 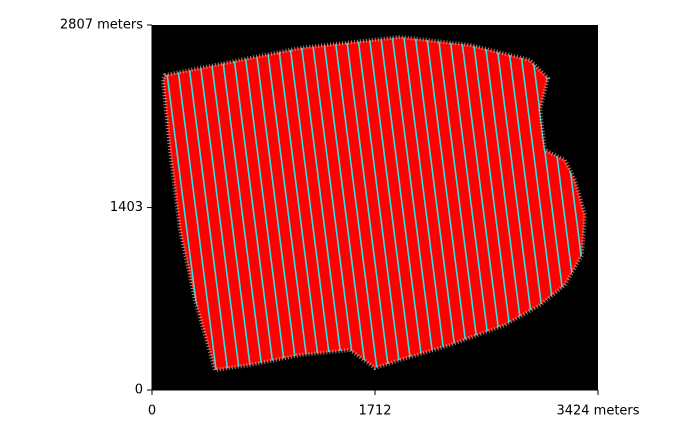 I want to click on x-tick-label: 3424 meters, so click(x=597, y=411).